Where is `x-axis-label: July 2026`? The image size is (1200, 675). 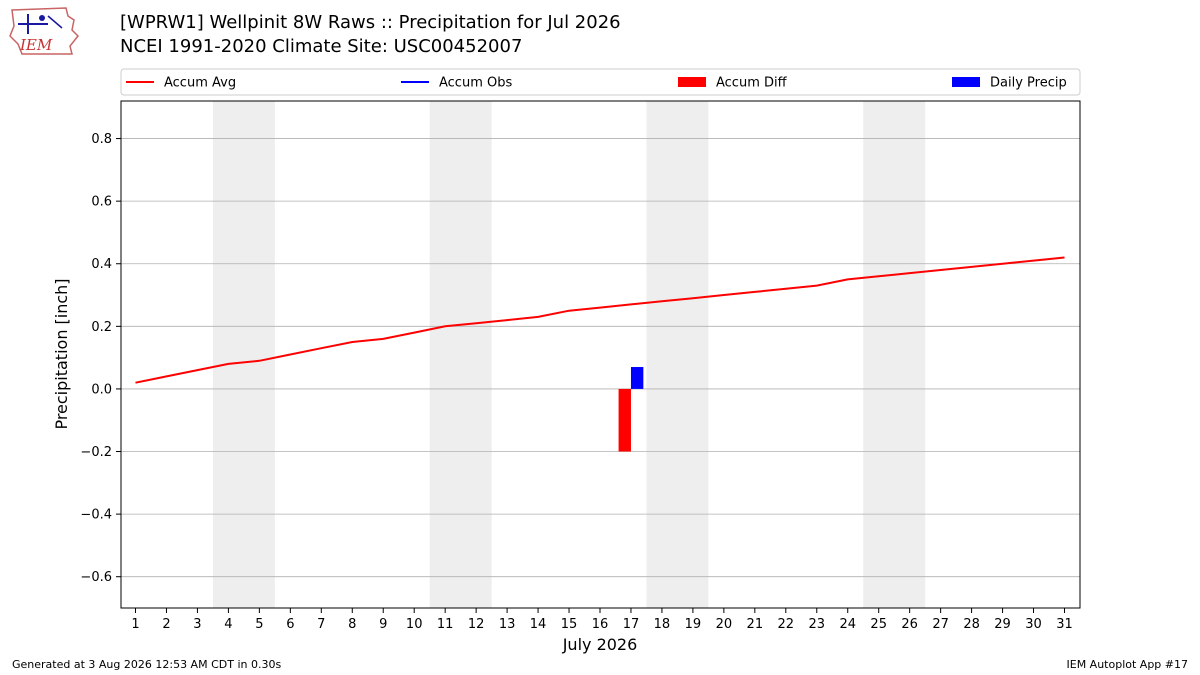
x-axis-label: July 2026 is located at coordinates (600, 644).